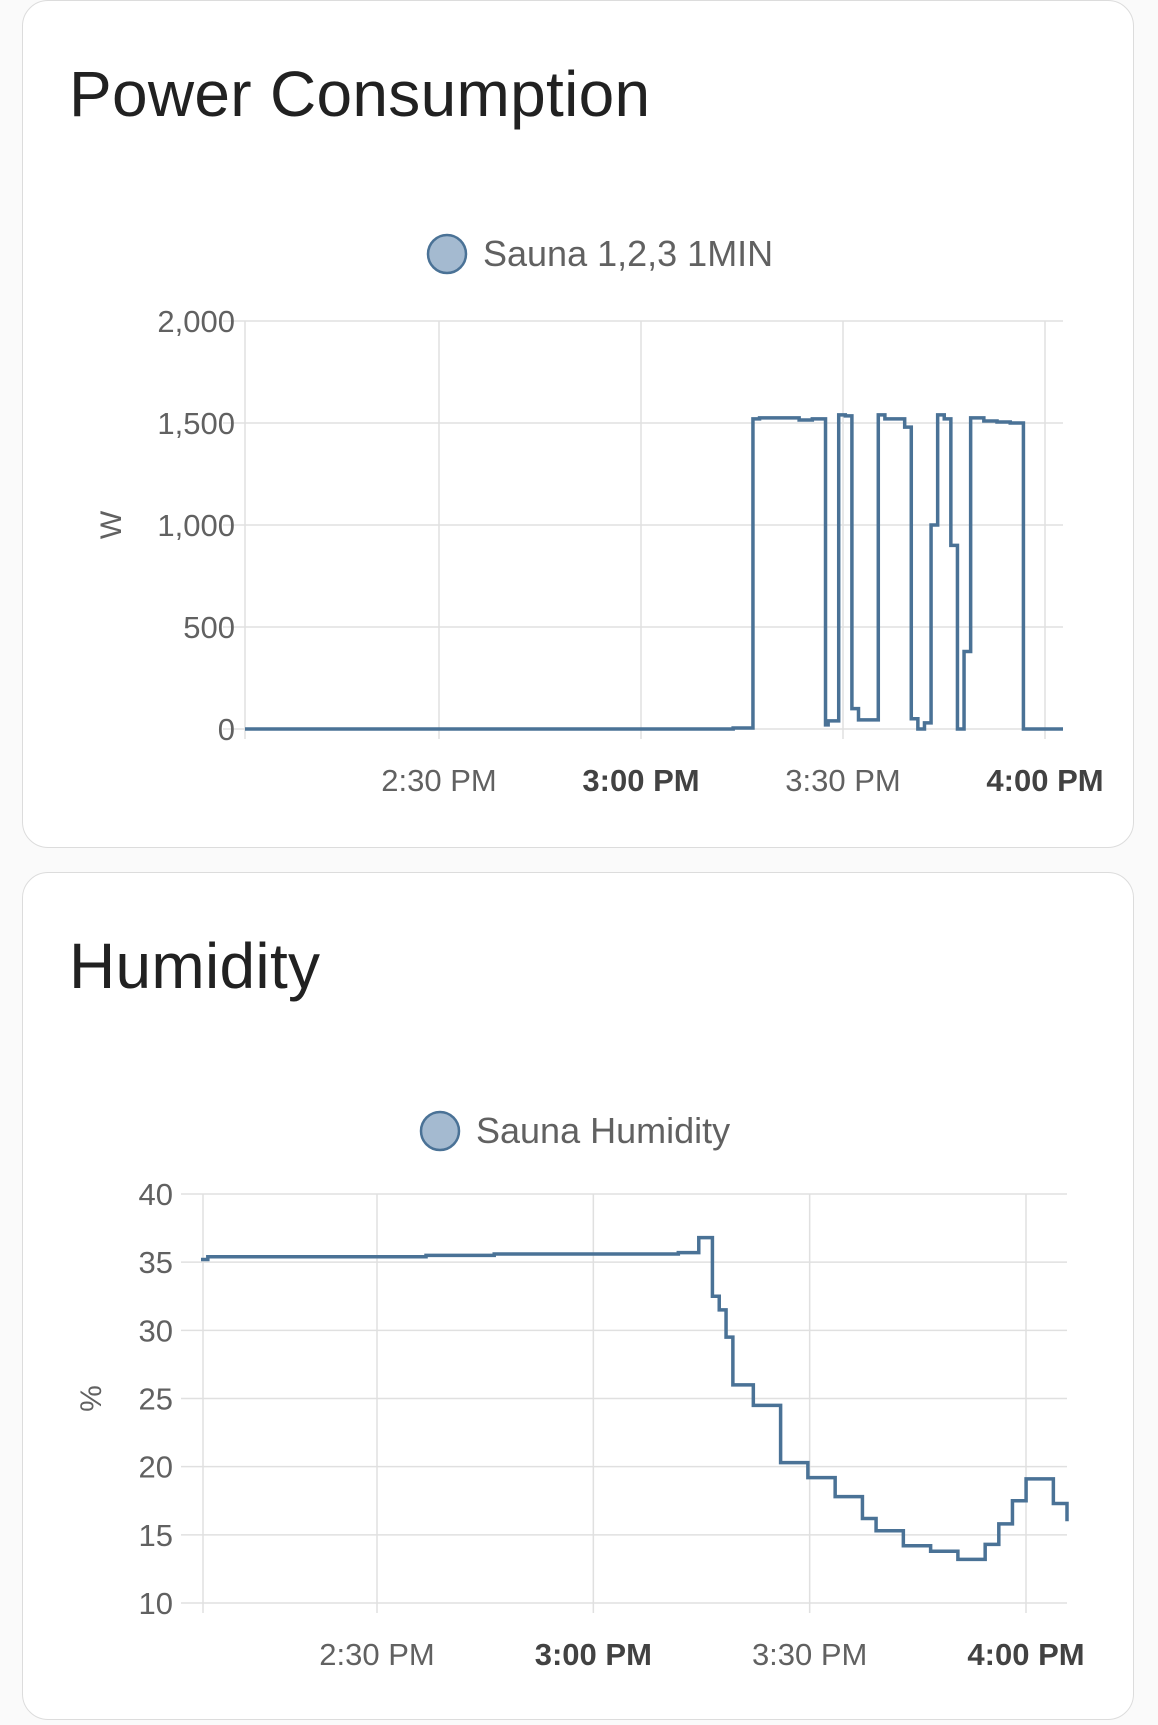 Image resolution: width=1158 pixels, height=1725 pixels. Describe the element at coordinates (360, 94) in the screenshot. I see `card-title: Power Consumption` at that location.